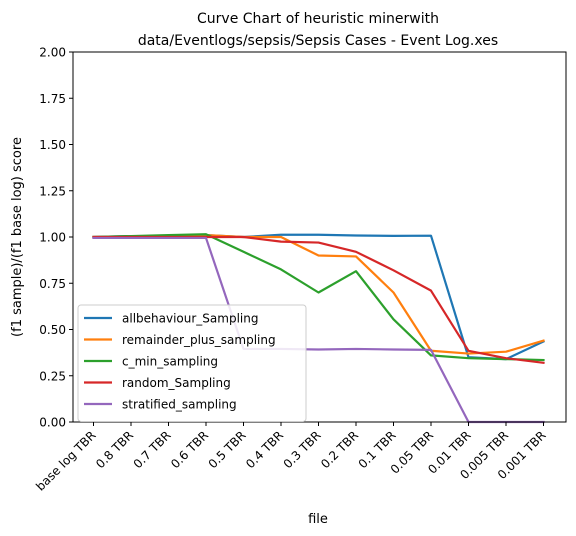 The height and width of the screenshot is (536, 576). I want to click on x-tick-label: 0.2 TBR, so click(339, 449).